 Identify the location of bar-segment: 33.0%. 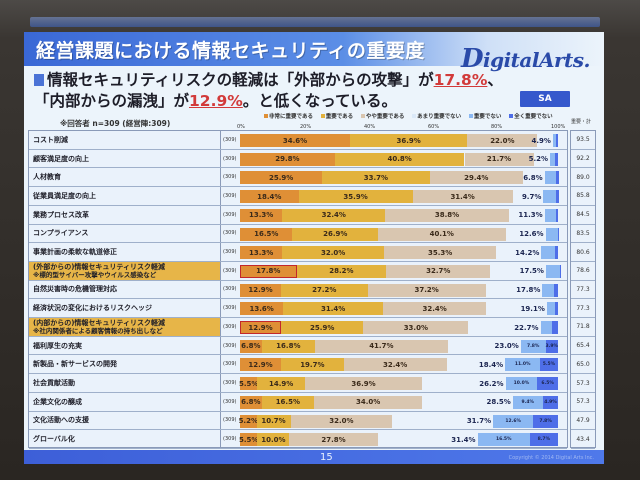
(416, 328).